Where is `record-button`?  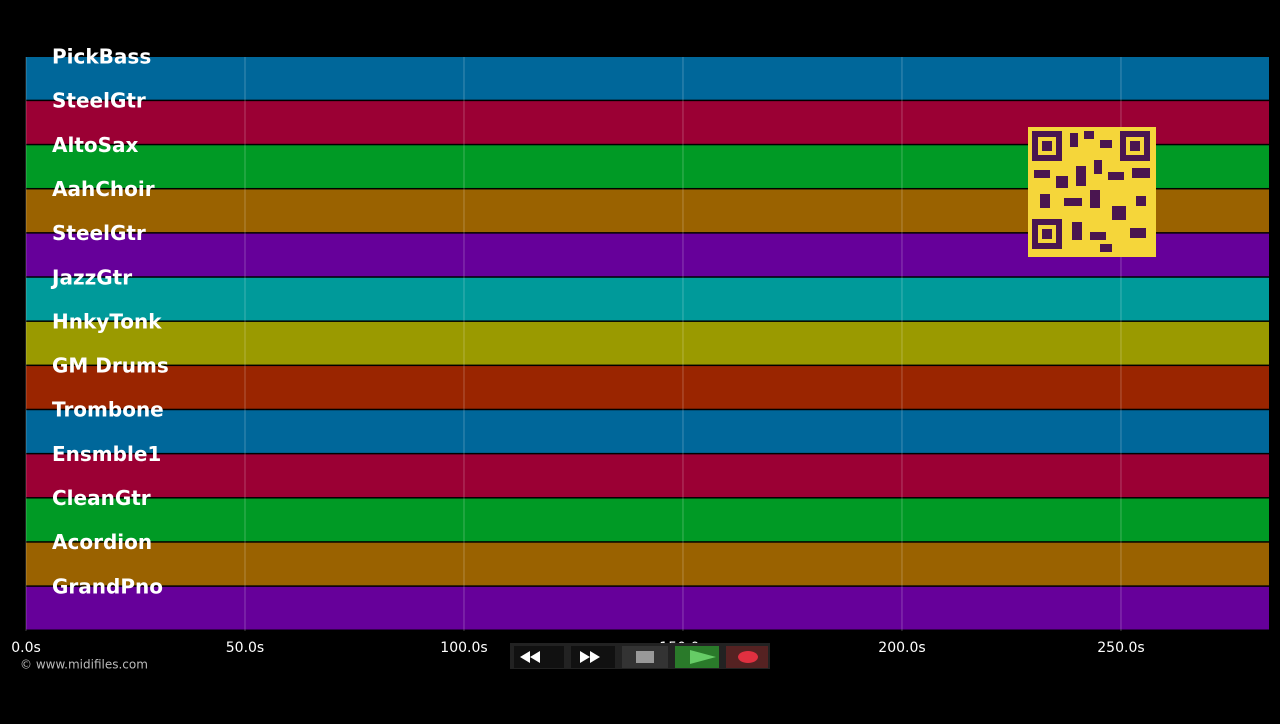
record-button is located at coordinates (747, 657).